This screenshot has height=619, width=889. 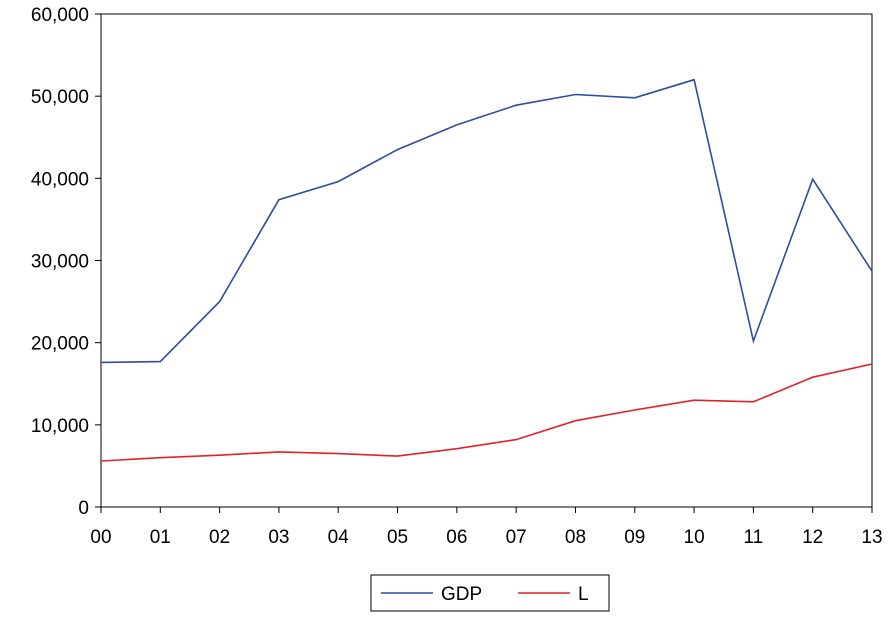 What do you see at coordinates (583, 594) in the screenshot?
I see `legend-label-l: L` at bounding box center [583, 594].